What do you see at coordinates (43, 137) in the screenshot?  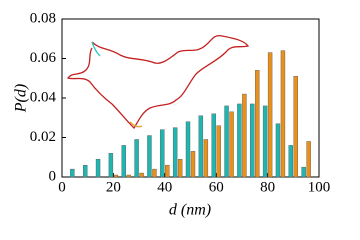 I see `y-tick-label: 0.02` at bounding box center [43, 137].